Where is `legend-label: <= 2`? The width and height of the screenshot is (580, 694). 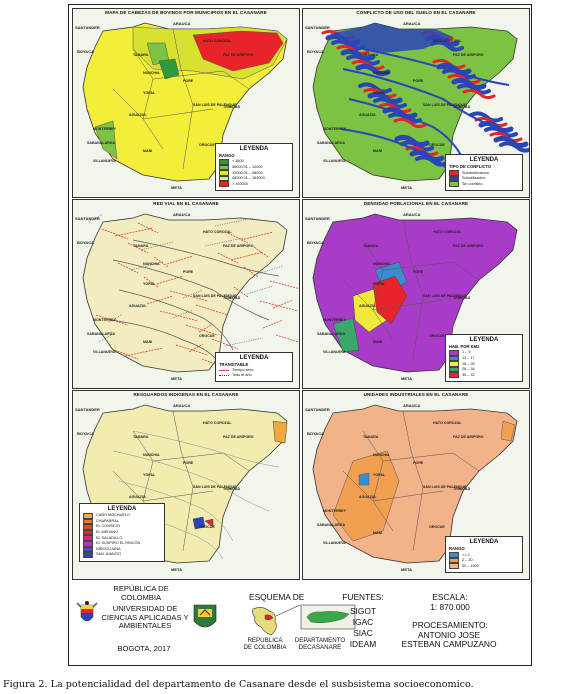 legend-label: <= 2 is located at coordinates (466, 554).